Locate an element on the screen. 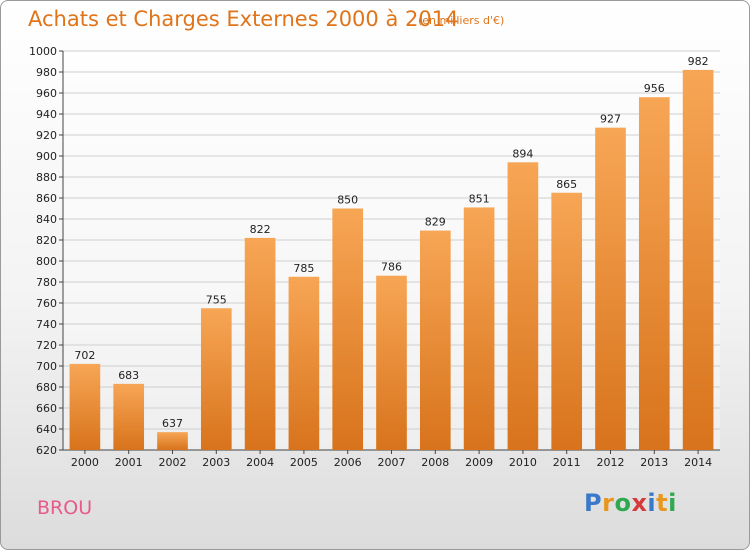 This screenshot has height=550, width=750. x-tick-label: 2011 is located at coordinates (567, 462).